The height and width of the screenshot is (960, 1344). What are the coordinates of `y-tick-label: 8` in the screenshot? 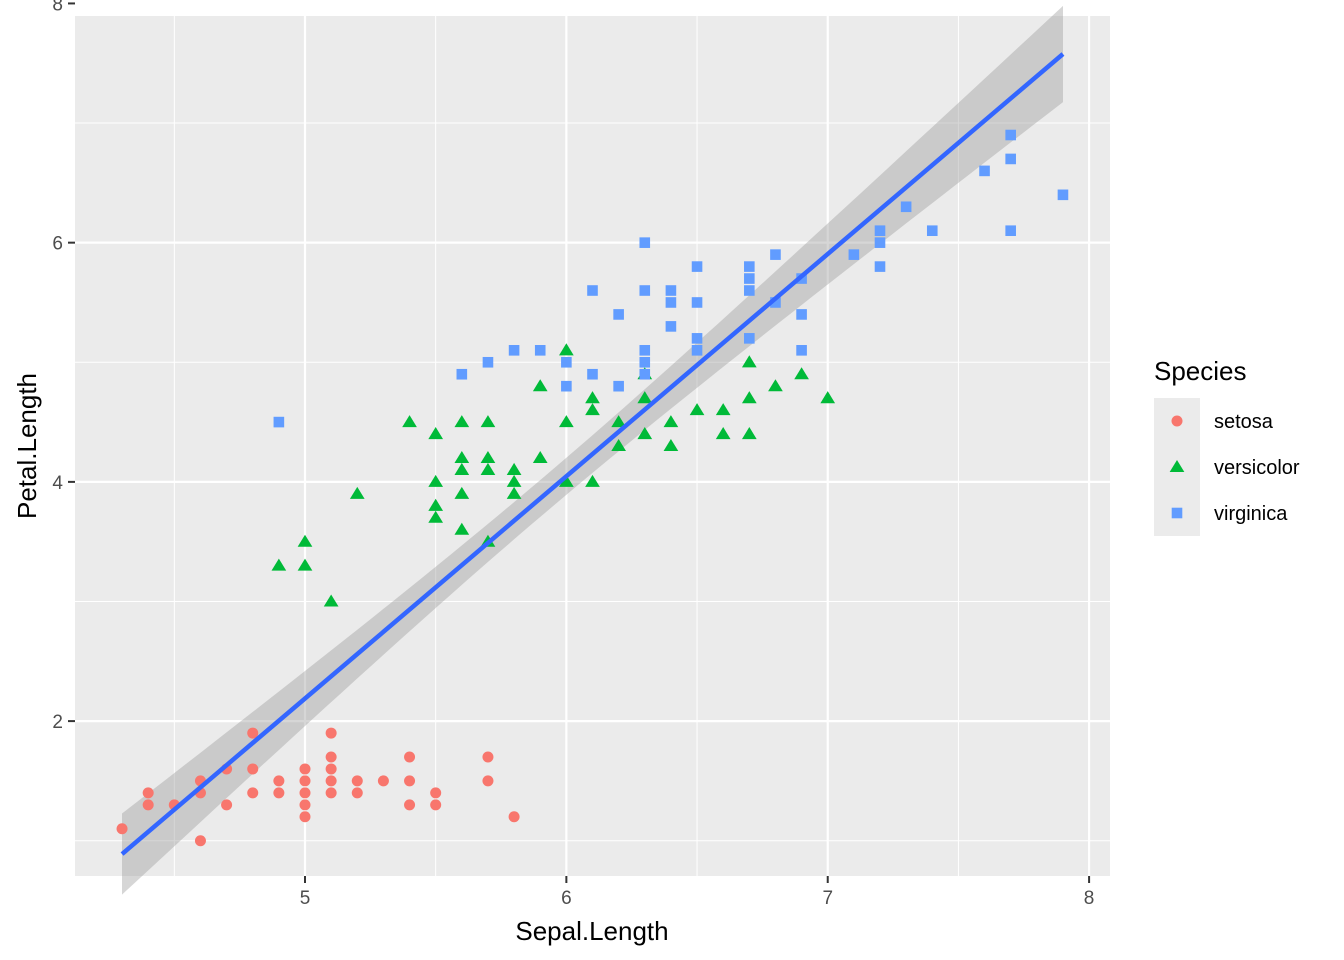 It's located at (57, 7).